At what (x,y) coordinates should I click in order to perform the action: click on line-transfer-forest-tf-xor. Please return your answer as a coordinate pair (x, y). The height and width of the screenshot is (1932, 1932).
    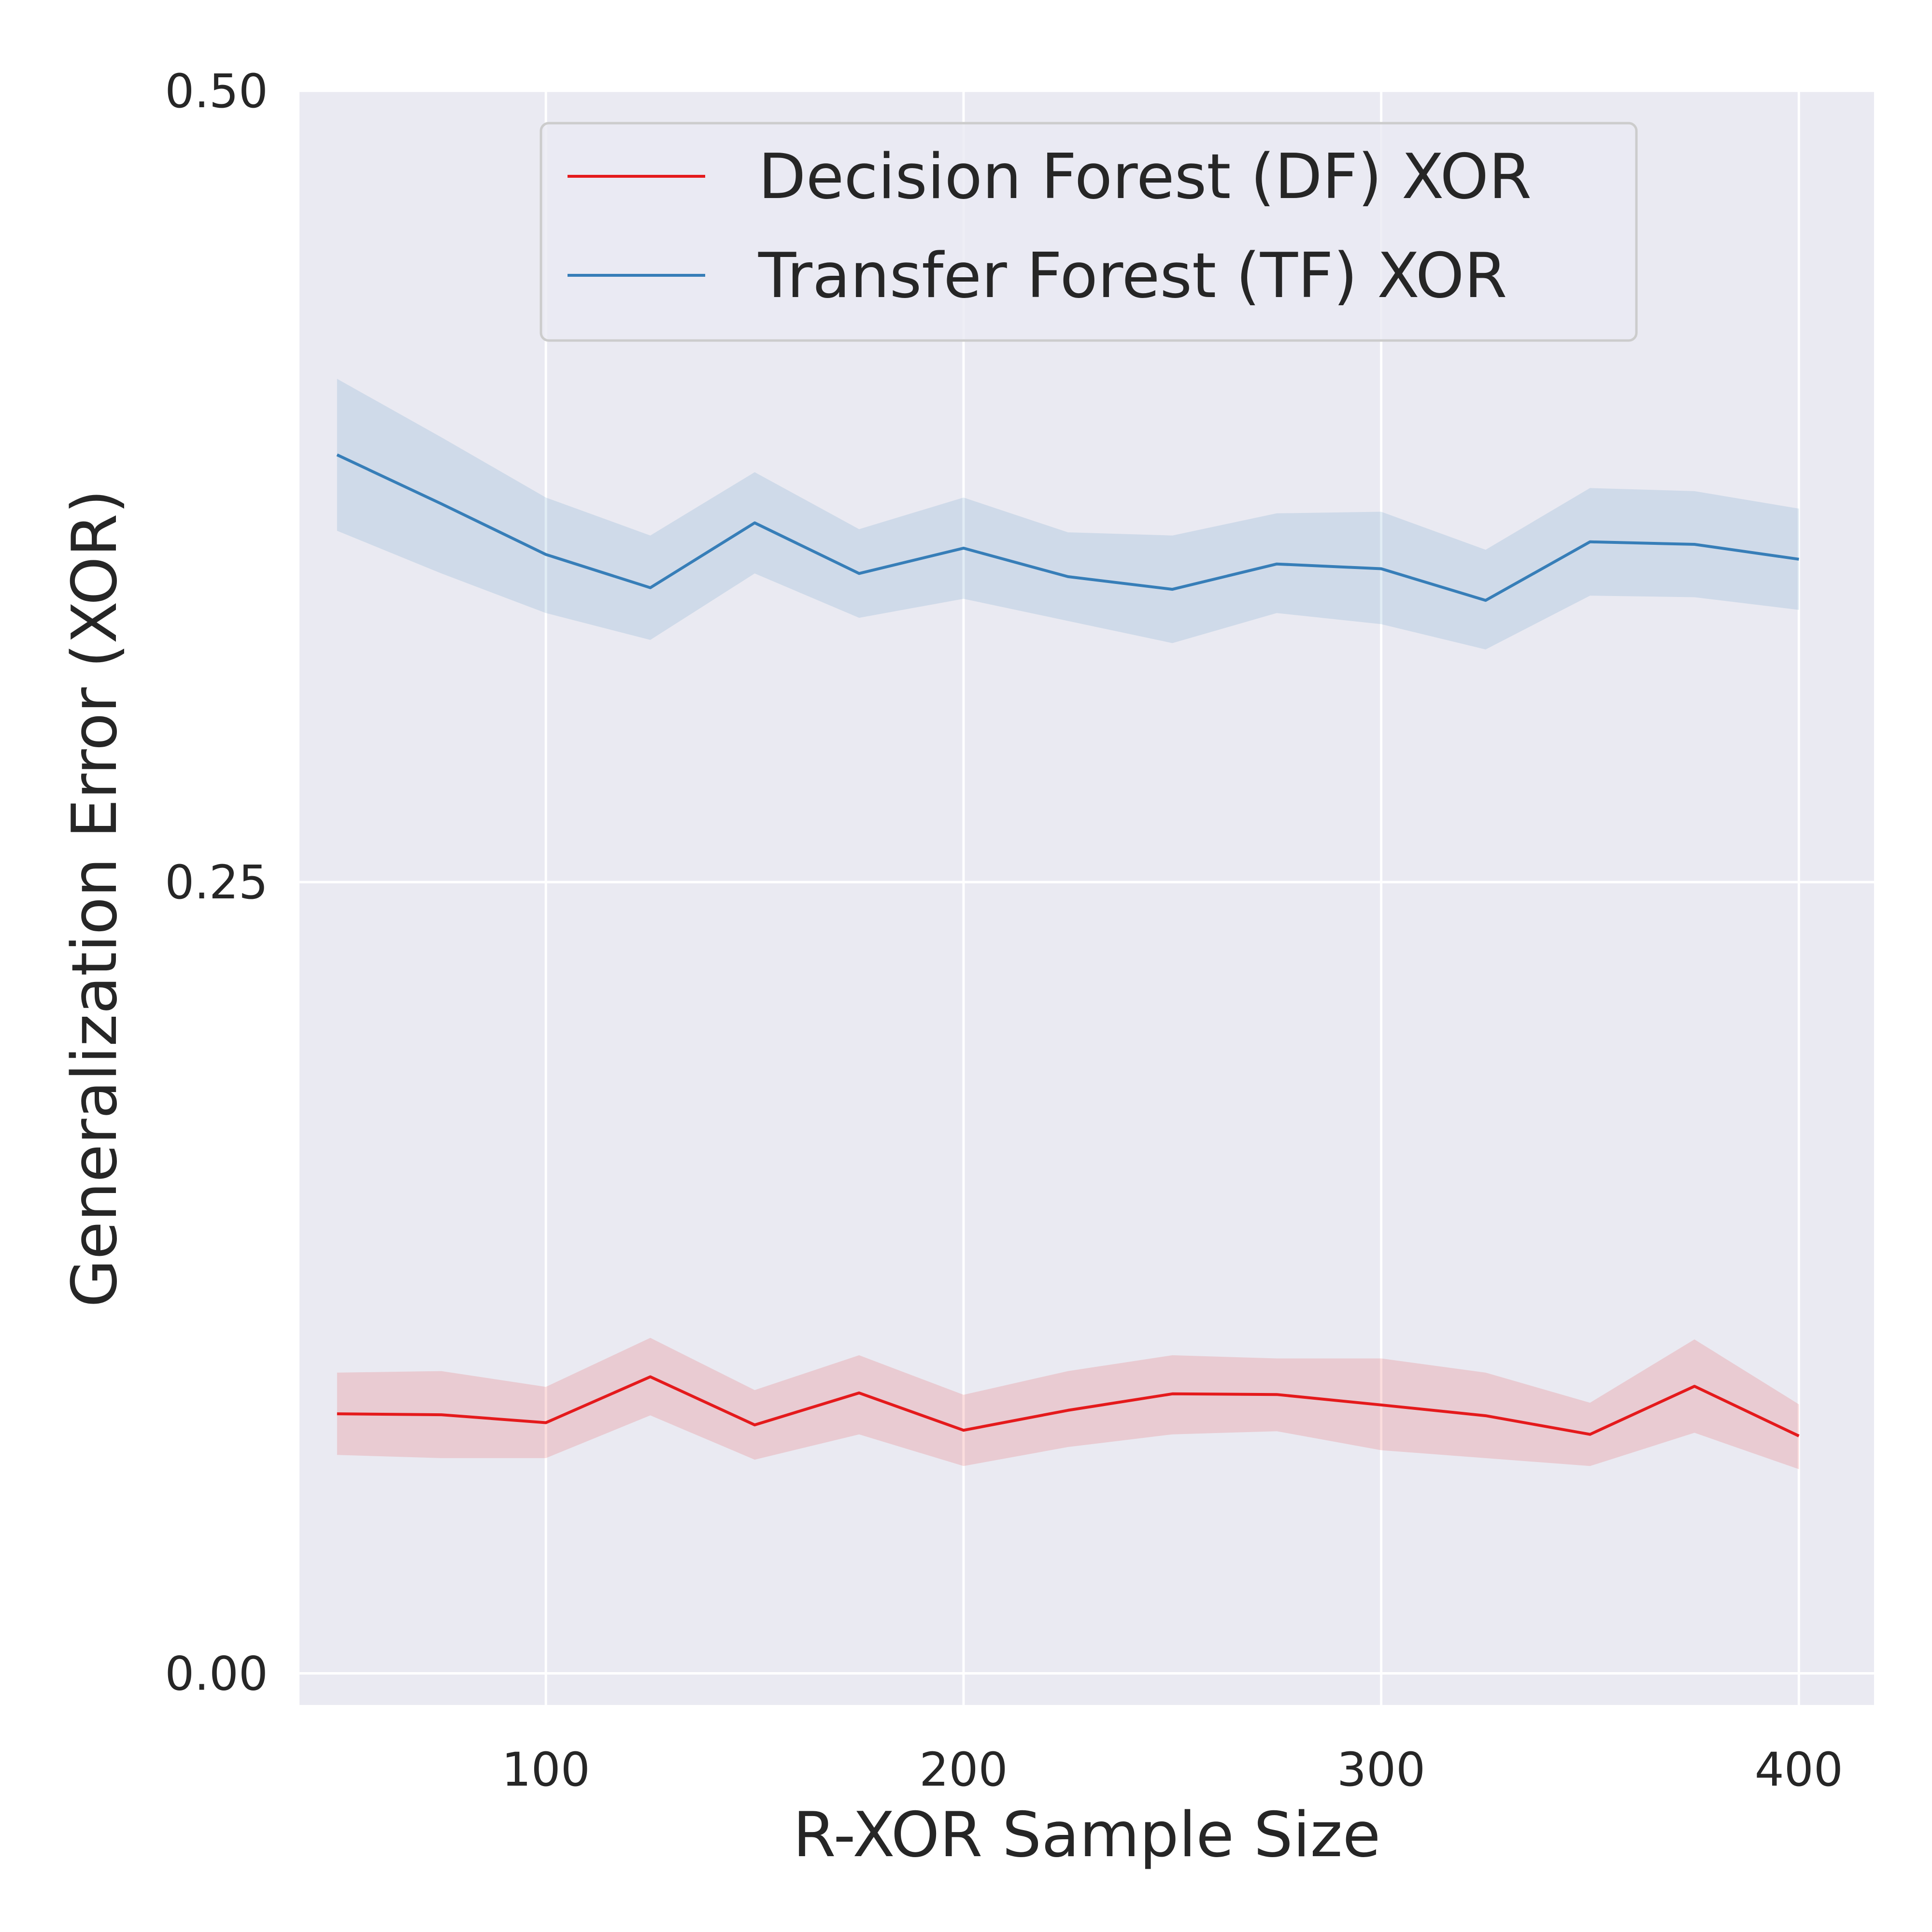
    Looking at the image, I should click on (1067, 527).